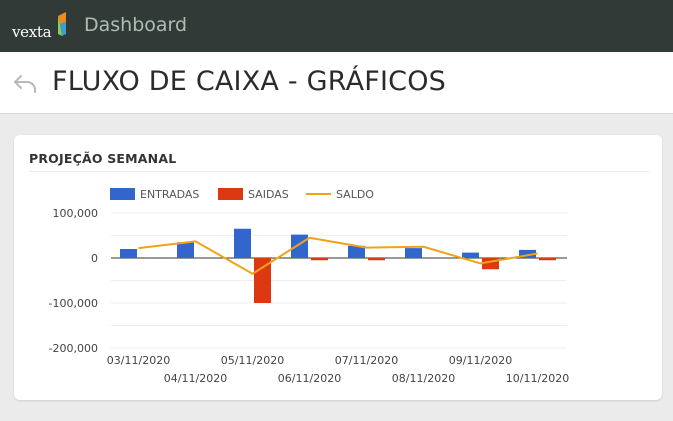 The width and height of the screenshot is (673, 421). I want to click on chart-line, so click(338, 255).